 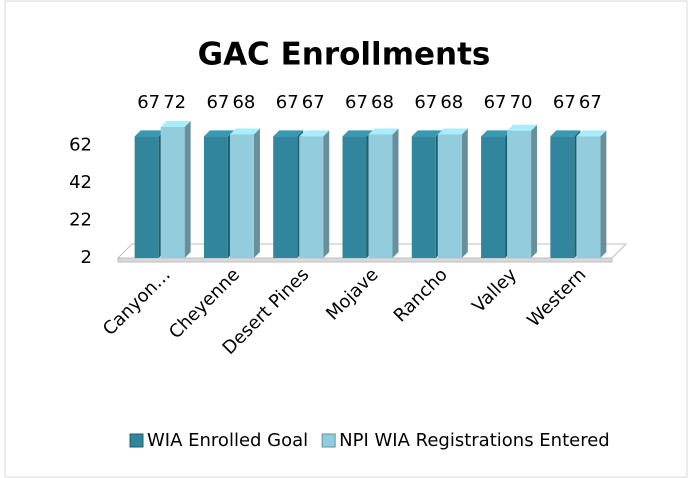 I want to click on data-label: 72, so click(x=174, y=102).